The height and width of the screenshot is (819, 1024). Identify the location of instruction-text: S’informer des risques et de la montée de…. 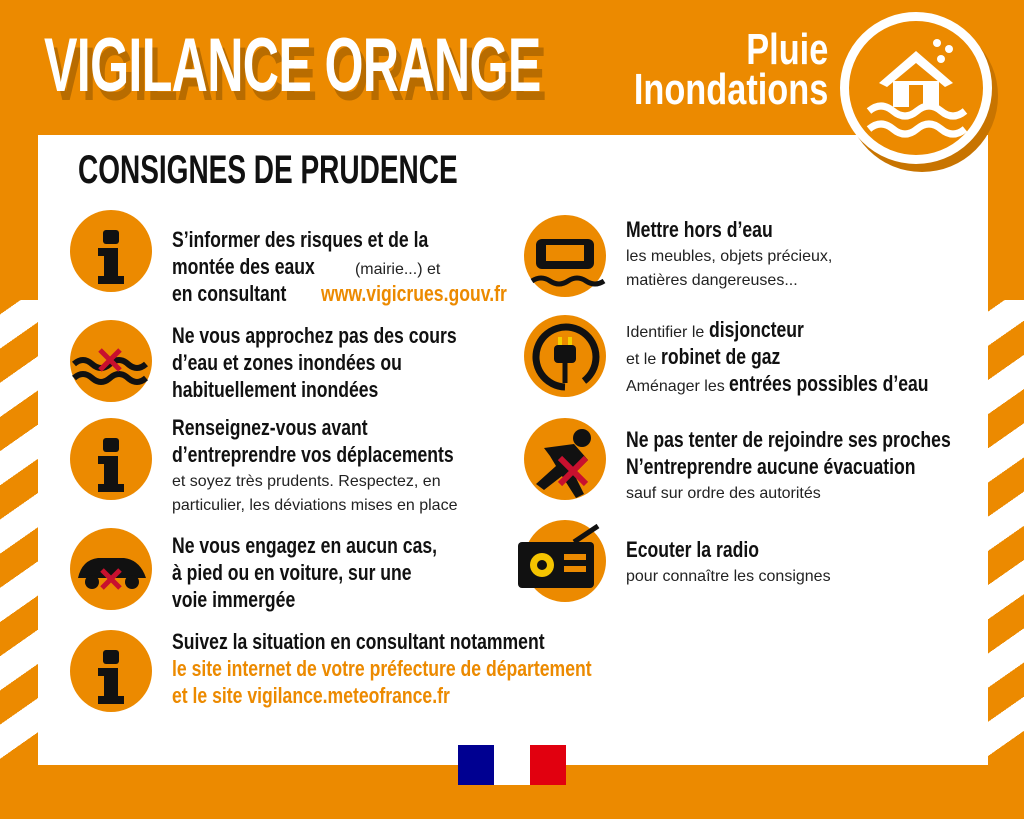
(362, 268).